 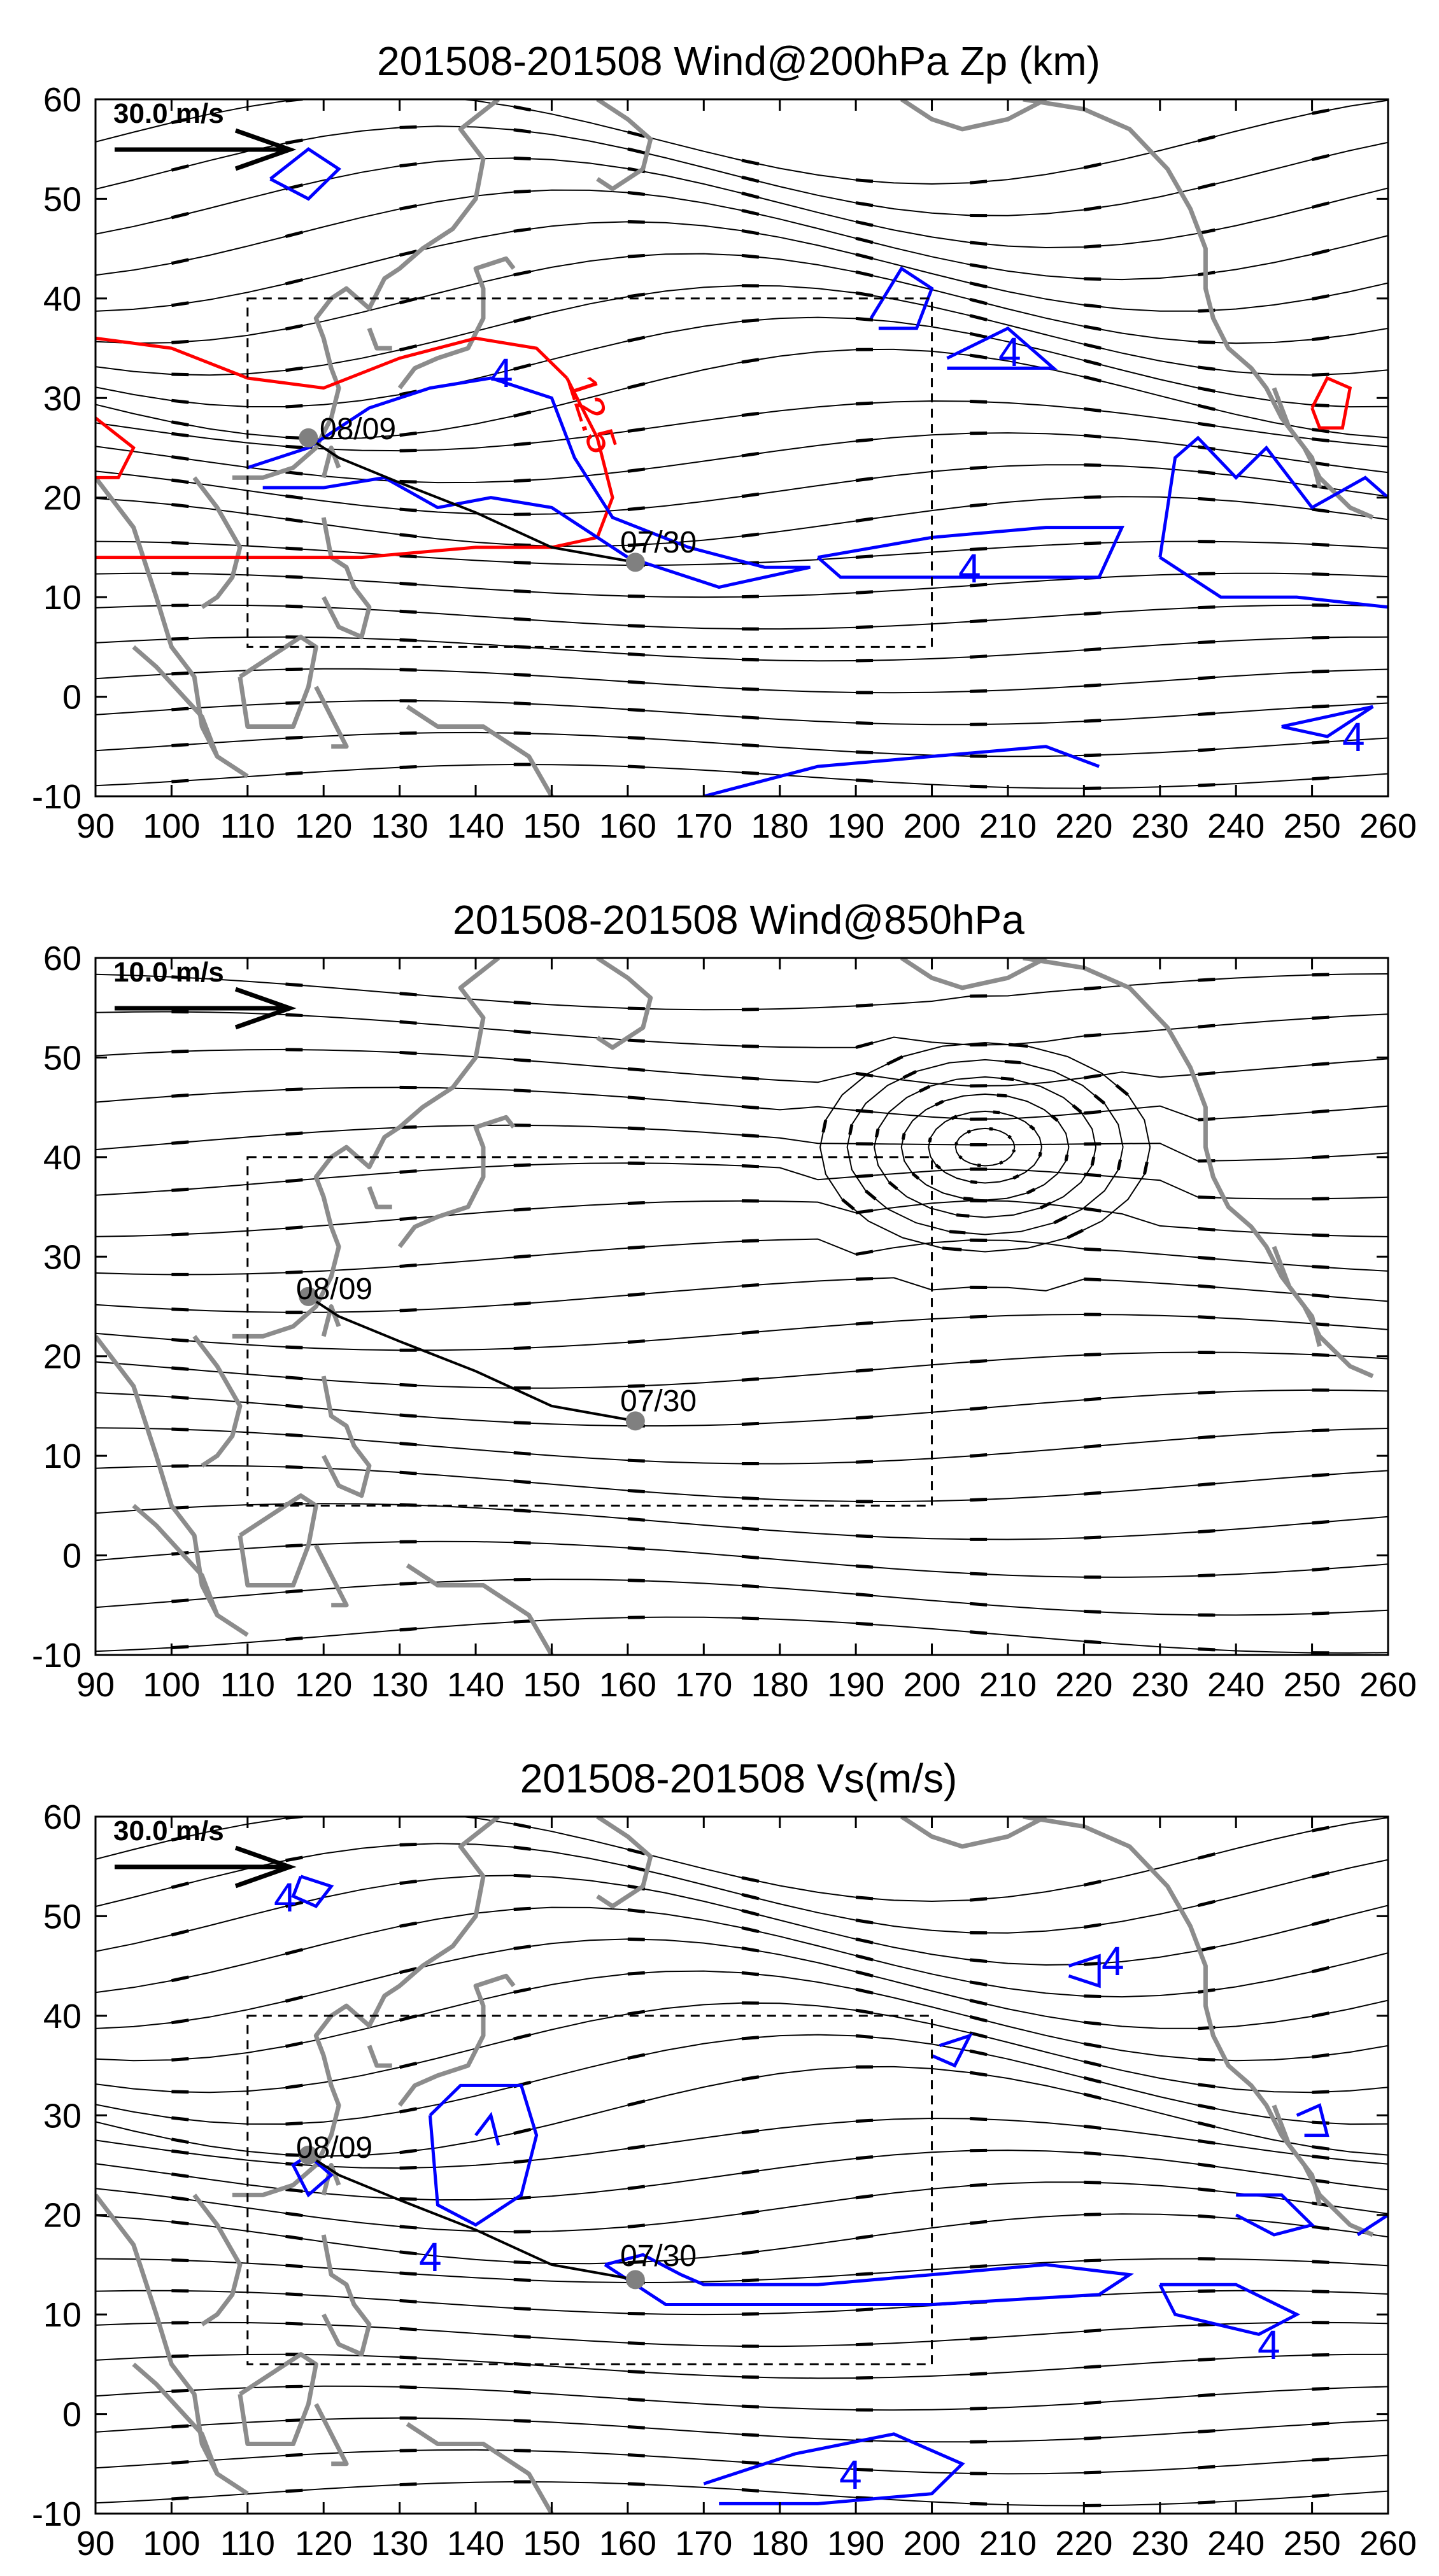 What do you see at coordinates (205, 1852) in the screenshot?
I see `reference-vector: 30.0 m/s` at bounding box center [205, 1852].